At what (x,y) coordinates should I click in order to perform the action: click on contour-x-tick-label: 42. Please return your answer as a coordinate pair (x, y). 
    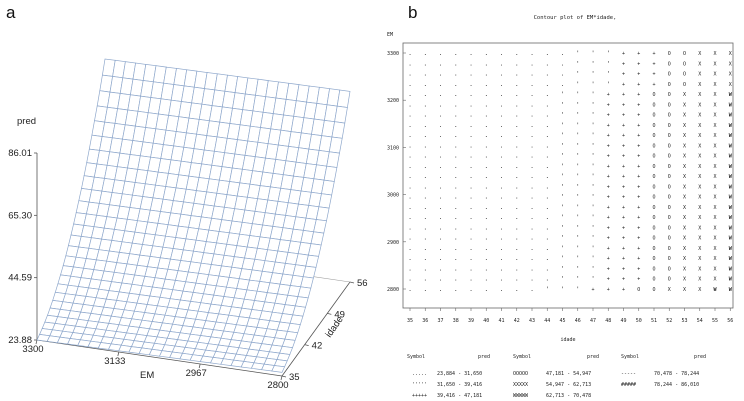
    Looking at the image, I should click on (517, 321).